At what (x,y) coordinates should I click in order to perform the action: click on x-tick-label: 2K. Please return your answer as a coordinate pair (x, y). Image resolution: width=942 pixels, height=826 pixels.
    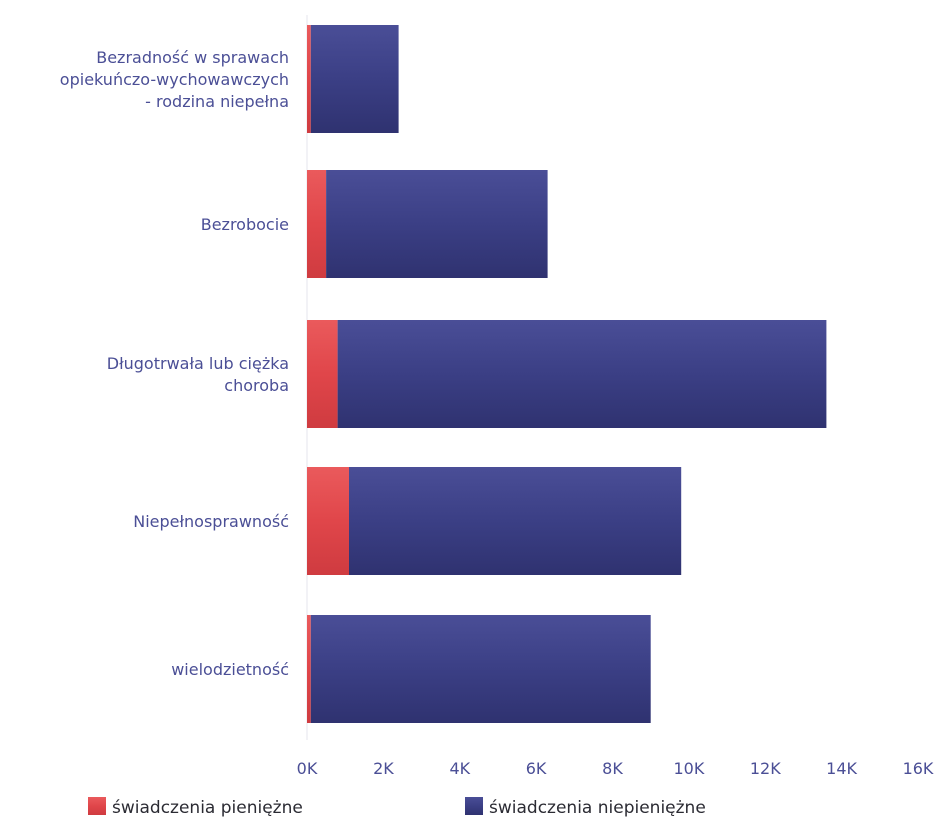
    Looking at the image, I should click on (383, 768).